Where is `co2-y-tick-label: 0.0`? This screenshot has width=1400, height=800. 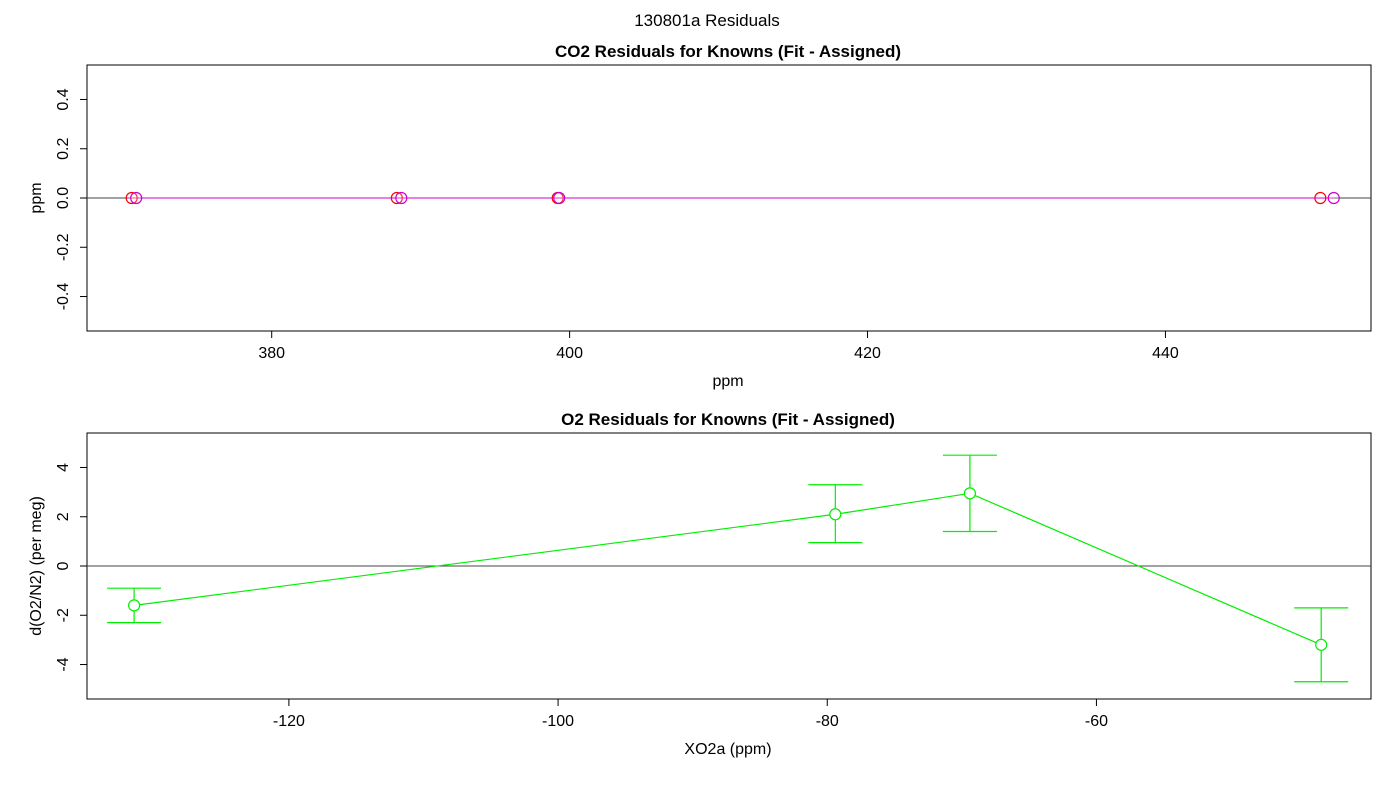
co2-y-tick-label: 0.0 is located at coordinates (63, 198).